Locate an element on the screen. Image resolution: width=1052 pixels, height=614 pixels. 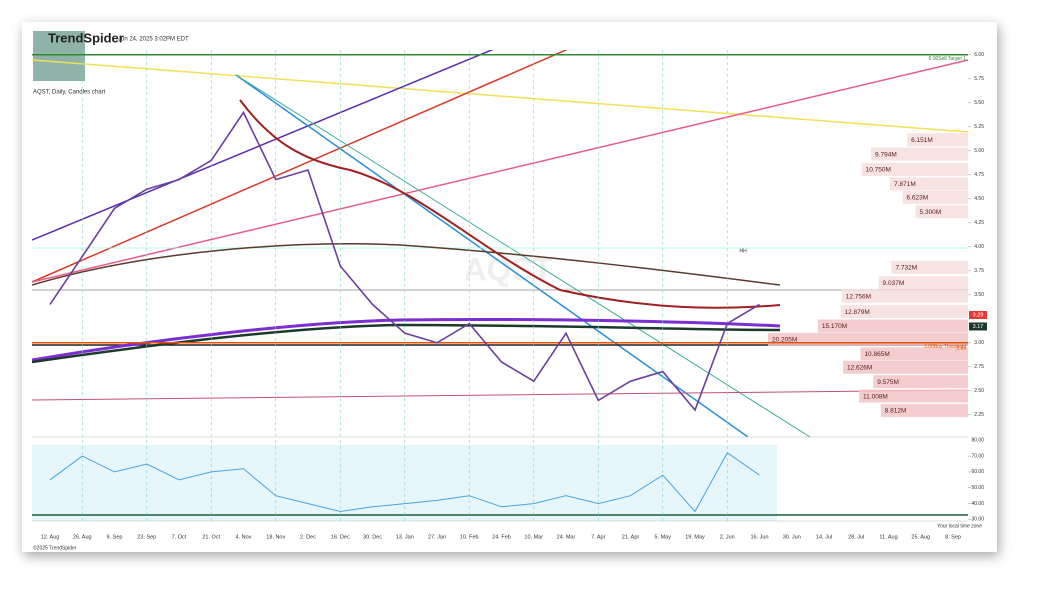
volume-profile-label: 12.879M is located at coordinates (857, 312).